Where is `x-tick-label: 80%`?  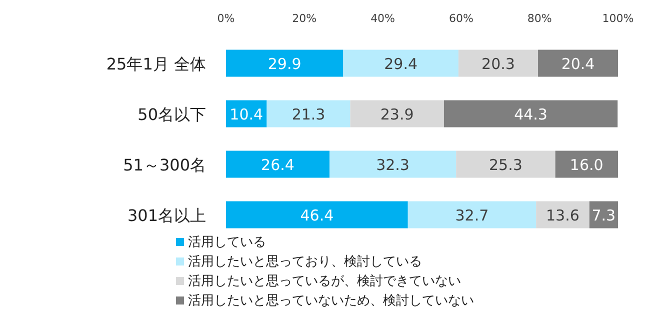
x-tick-label: 80% is located at coordinates (539, 18).